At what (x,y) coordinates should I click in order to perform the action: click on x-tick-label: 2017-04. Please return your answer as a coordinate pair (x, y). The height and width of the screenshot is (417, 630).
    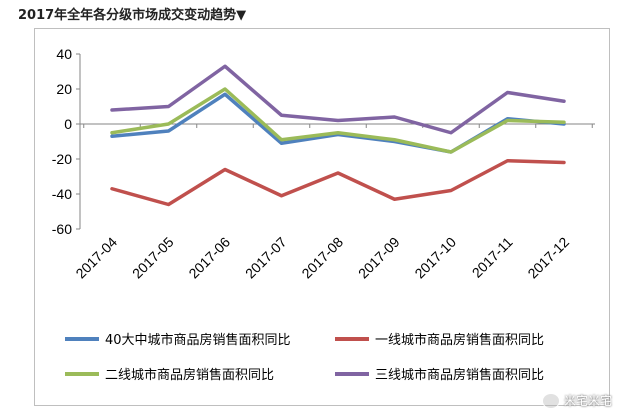
    Looking at the image, I should click on (96, 258).